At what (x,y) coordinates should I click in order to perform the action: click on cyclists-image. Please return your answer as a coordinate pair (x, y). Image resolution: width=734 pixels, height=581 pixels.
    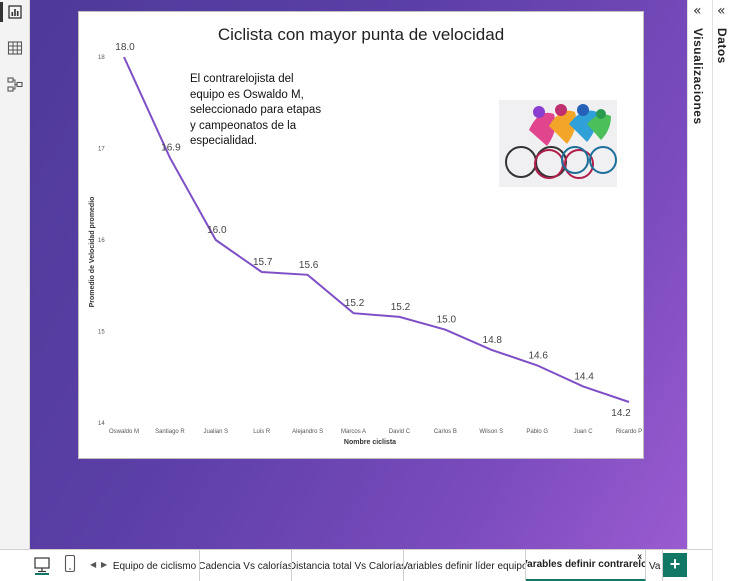
    Looking at the image, I should click on (558, 143).